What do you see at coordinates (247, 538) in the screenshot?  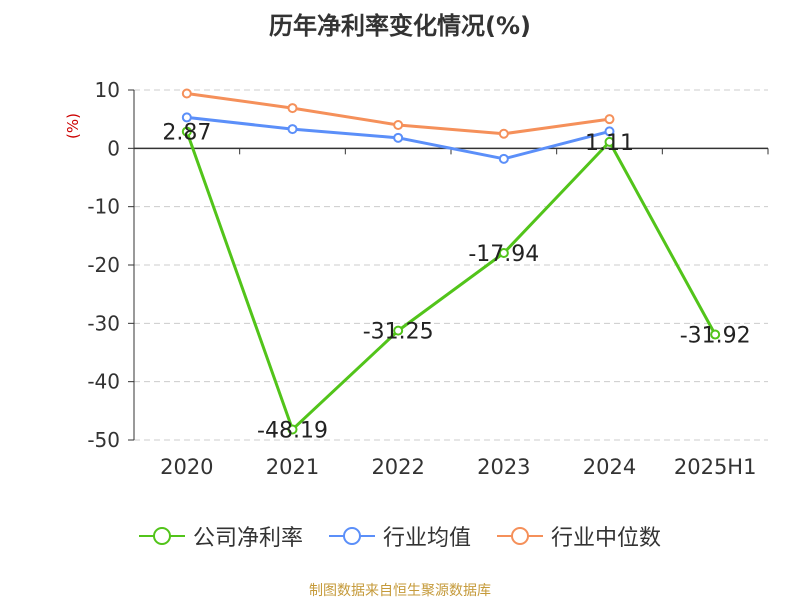 I see `legend-label-company: 公司净利率` at bounding box center [247, 538].